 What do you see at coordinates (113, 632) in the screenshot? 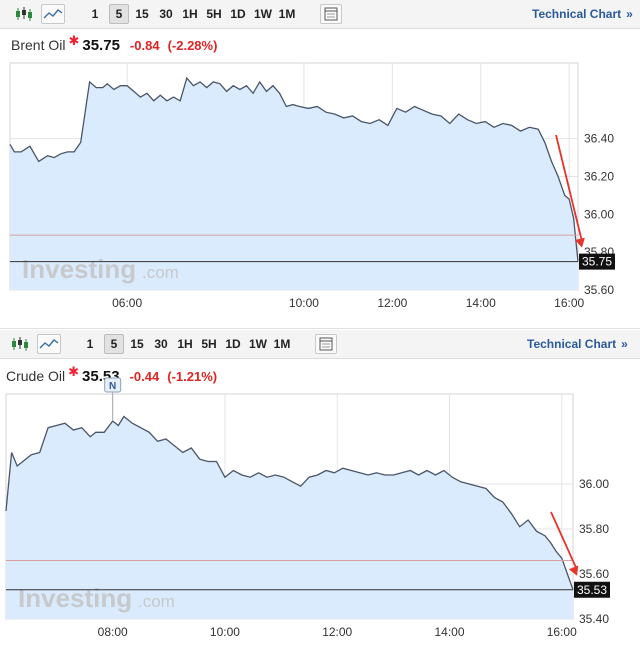
I see `x-tick-label: 08:00` at bounding box center [113, 632].